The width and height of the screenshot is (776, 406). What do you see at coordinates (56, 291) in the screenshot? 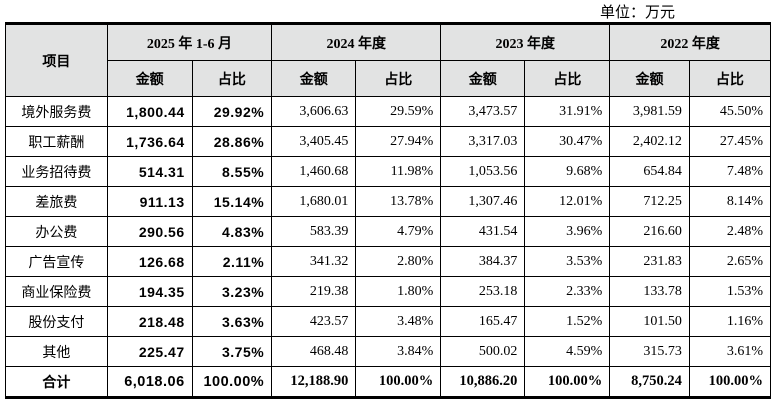
I see `row-item-label: 商业保险费` at bounding box center [56, 291].